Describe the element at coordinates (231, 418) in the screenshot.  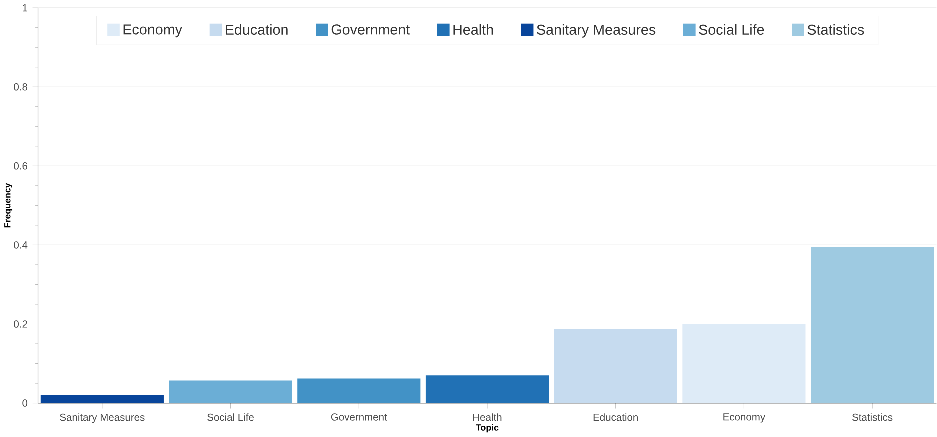
I see `x-tick-label: Social Life` at that location.